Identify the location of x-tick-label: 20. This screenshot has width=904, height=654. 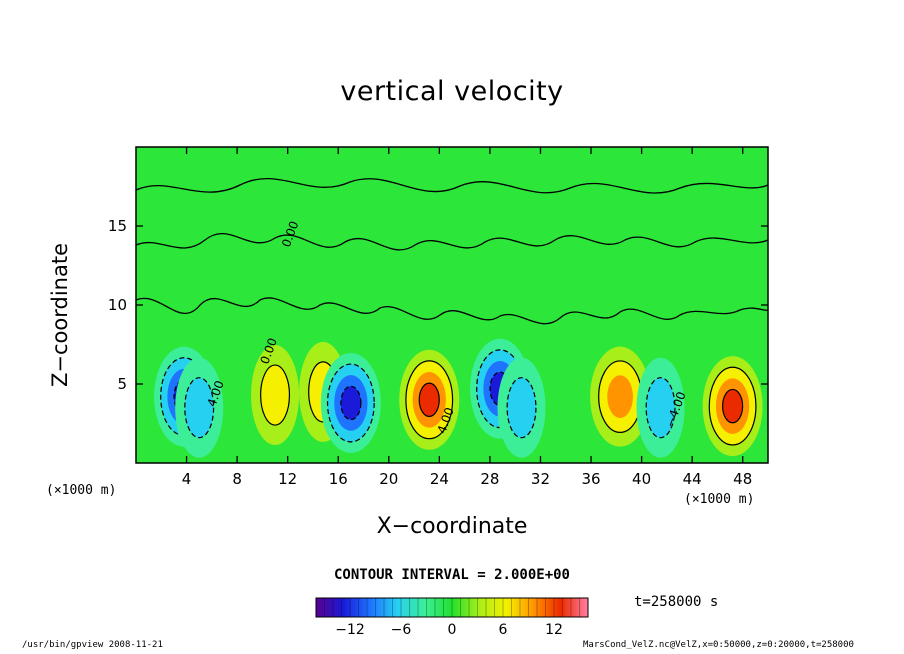
(388, 479).